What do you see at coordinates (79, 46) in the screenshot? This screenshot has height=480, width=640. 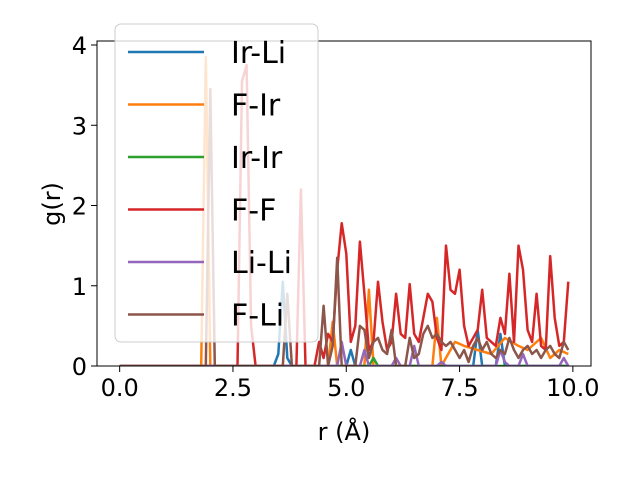 I see `y-tick-label: 4` at bounding box center [79, 46].